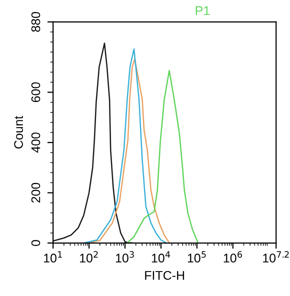  What do you see at coordinates (125, 257) in the screenshot?
I see `x-tick-label: 10$^{3}$` at bounding box center [125, 257].